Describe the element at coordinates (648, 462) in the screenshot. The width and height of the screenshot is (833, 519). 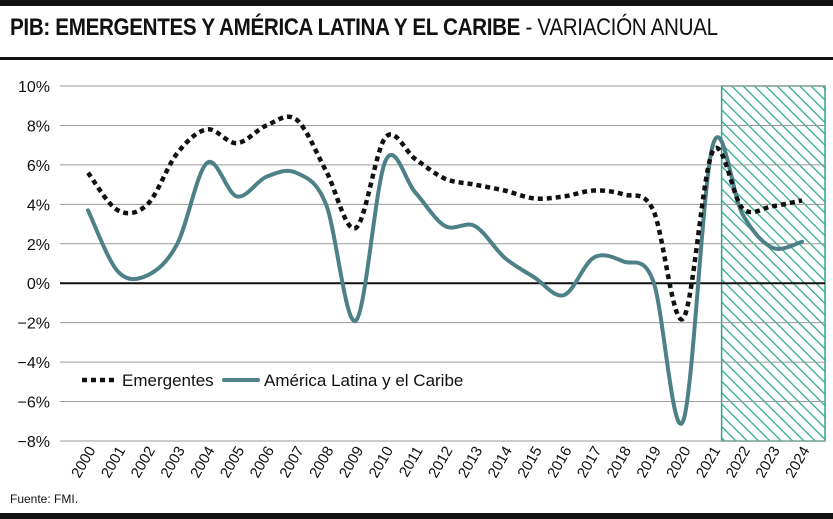
I see `x-tick-label: 2019` at that location.